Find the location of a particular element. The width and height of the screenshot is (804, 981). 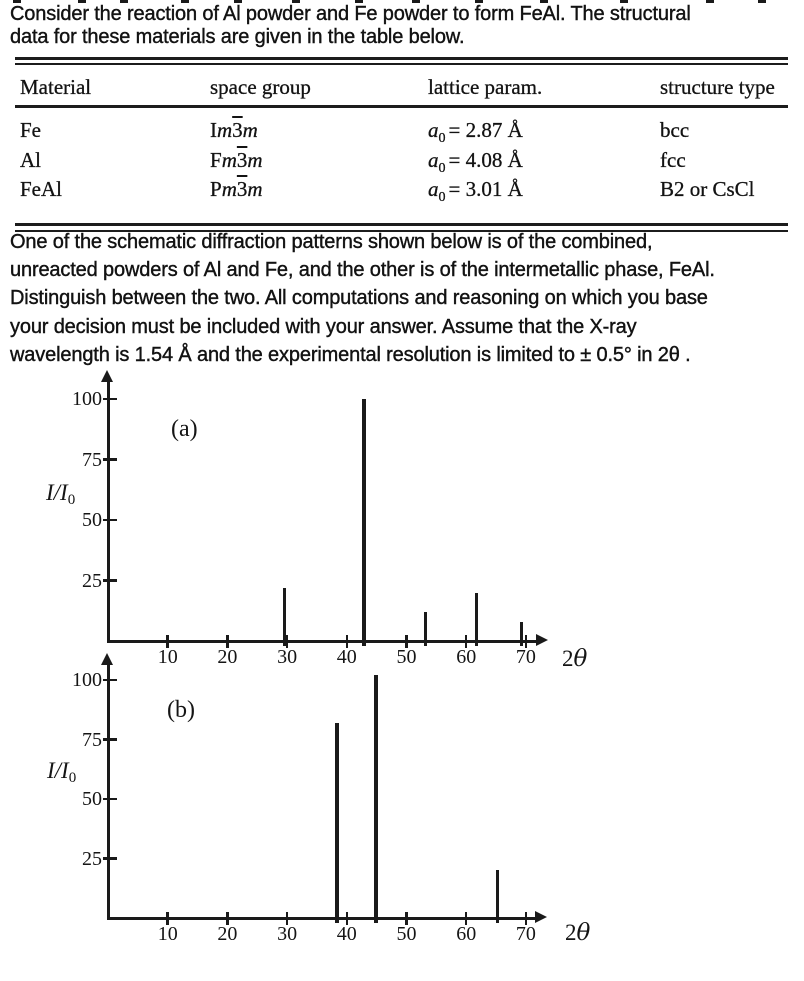

cell-material: Fe is located at coordinates (30, 130).